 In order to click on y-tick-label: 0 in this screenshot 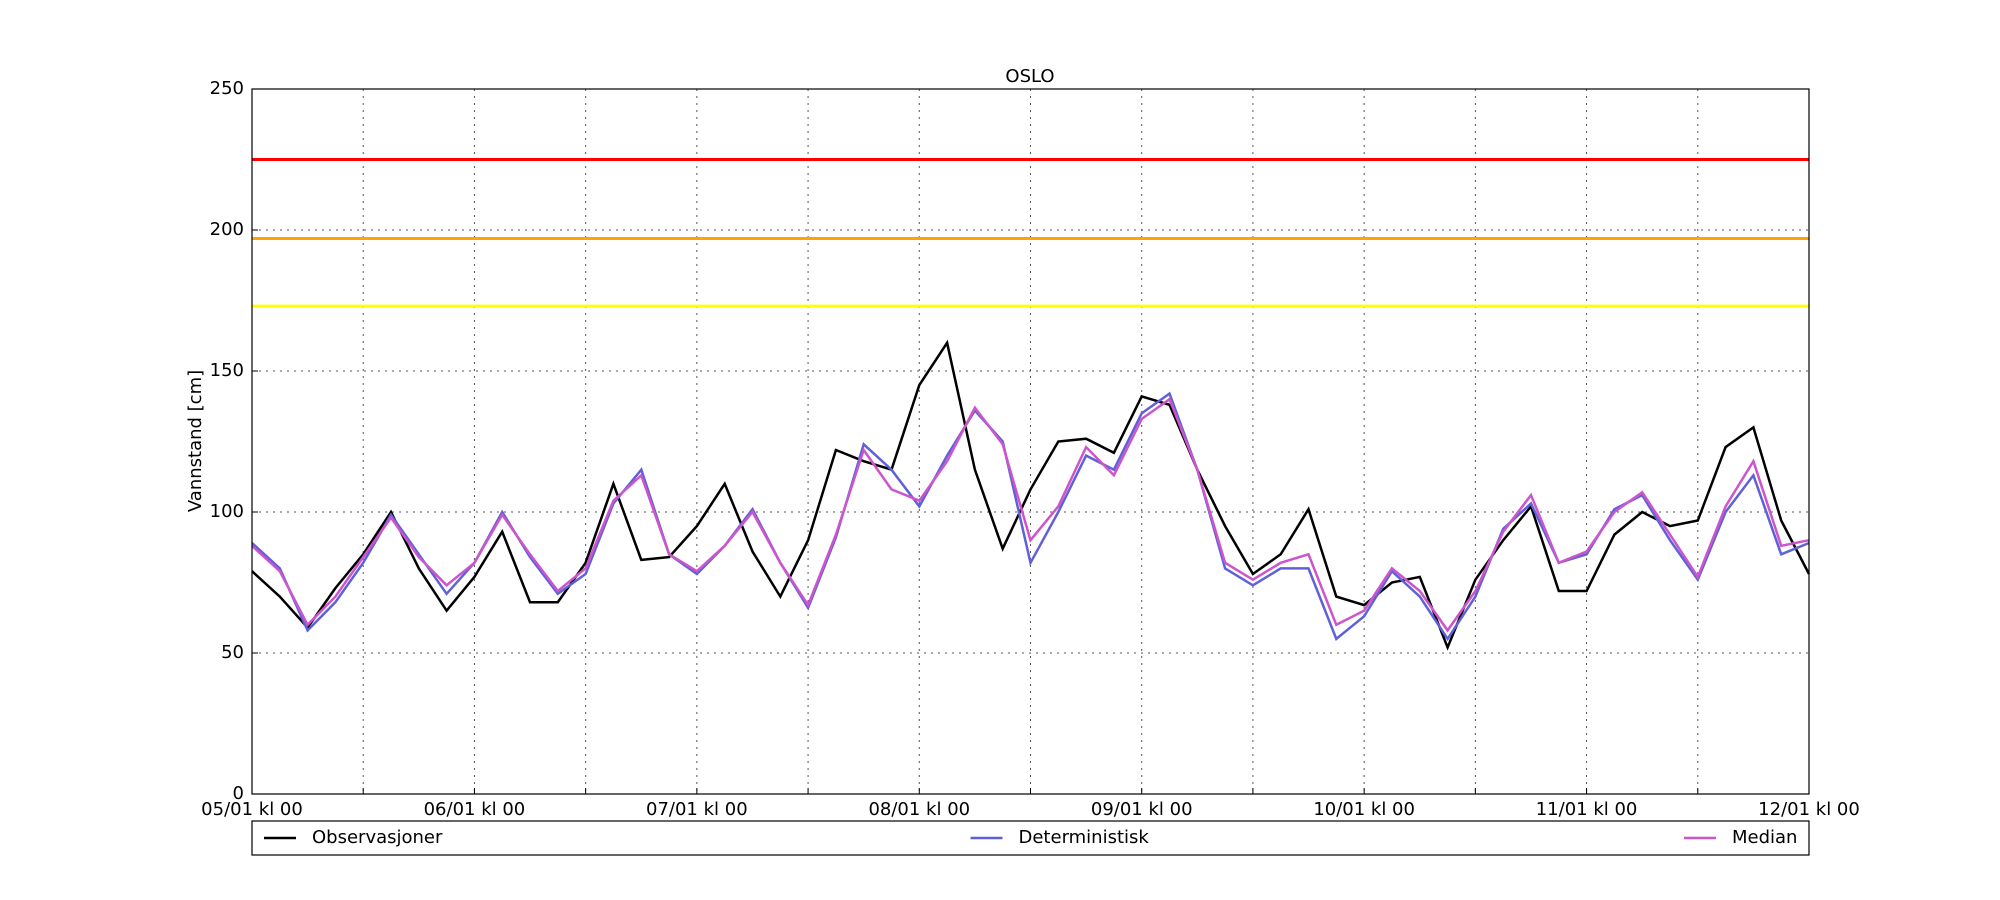, I will do `click(238, 793)`.